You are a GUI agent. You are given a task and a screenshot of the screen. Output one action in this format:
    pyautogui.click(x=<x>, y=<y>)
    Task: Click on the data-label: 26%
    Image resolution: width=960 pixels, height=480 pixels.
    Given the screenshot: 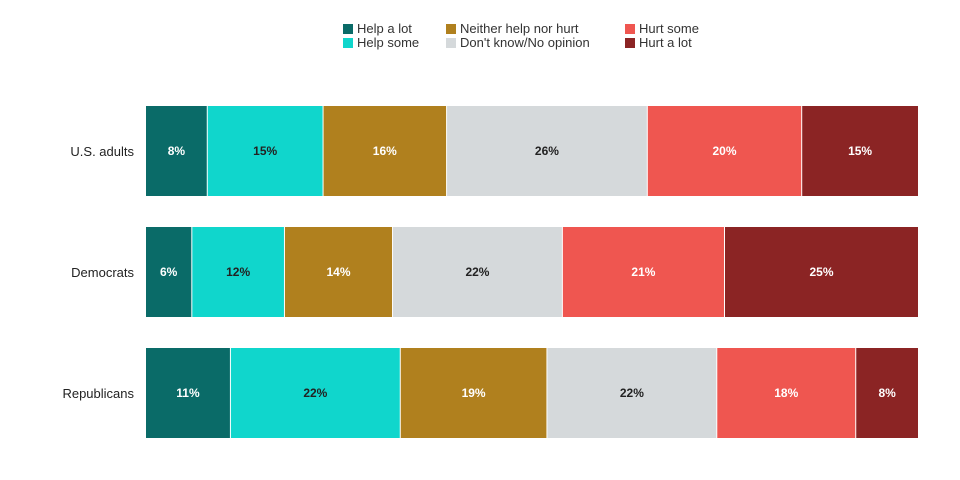 What is the action you would take?
    pyautogui.click(x=547, y=151)
    